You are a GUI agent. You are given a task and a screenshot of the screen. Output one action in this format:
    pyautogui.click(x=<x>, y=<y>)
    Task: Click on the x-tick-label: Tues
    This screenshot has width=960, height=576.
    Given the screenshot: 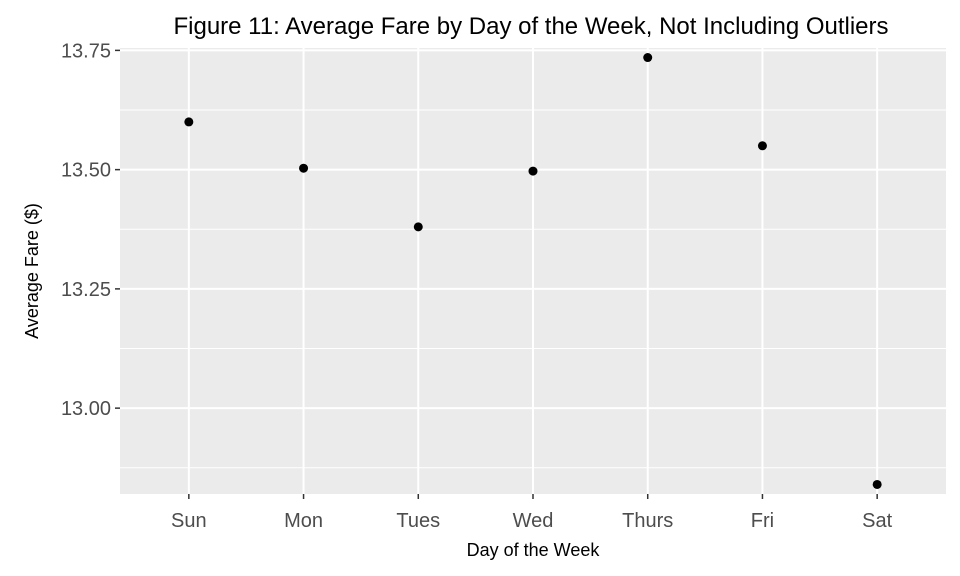 What is the action you would take?
    pyautogui.click(x=418, y=521)
    